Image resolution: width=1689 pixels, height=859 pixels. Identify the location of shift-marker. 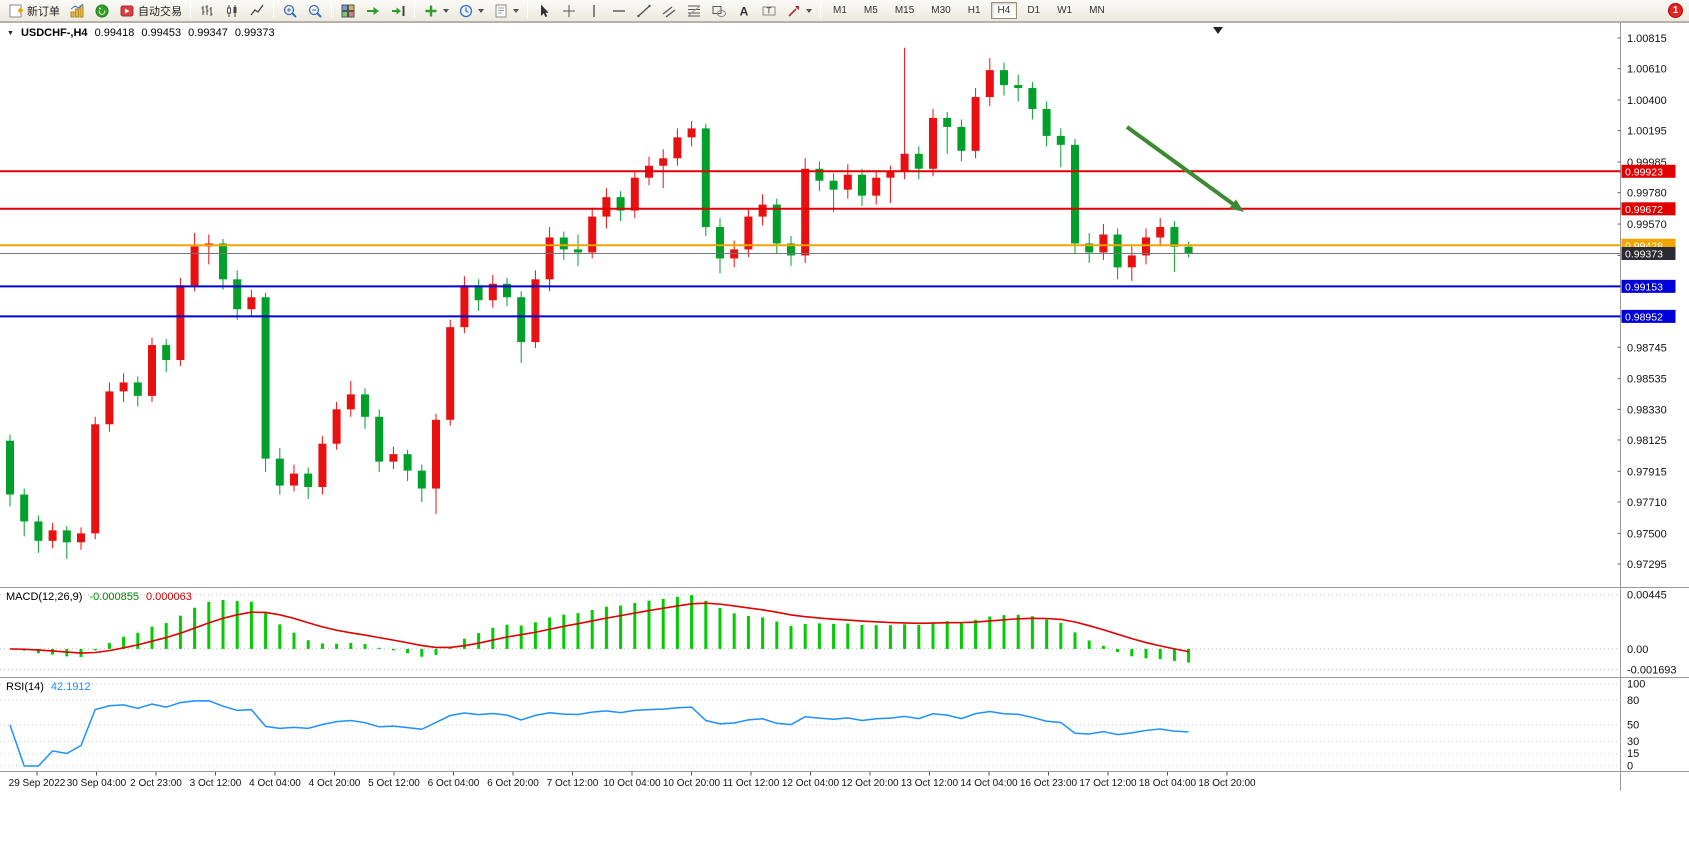
(1218, 30).